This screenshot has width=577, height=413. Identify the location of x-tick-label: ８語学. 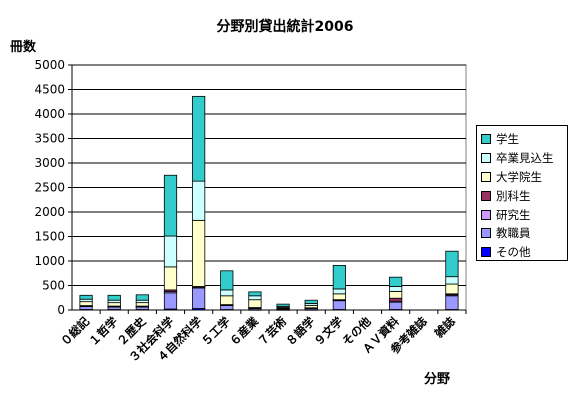
(300, 331).